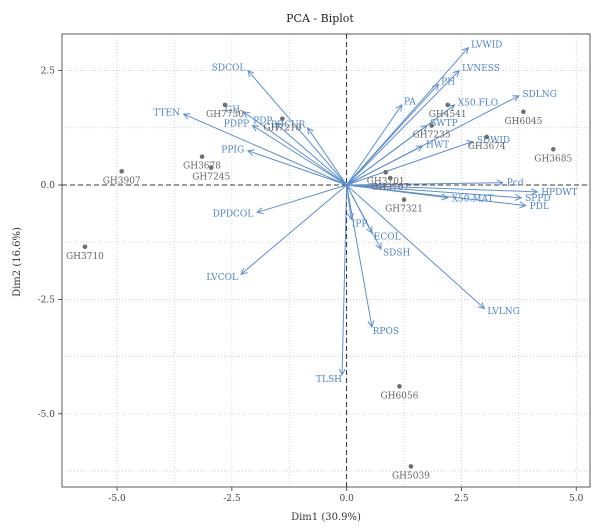 This screenshot has width=600, height=528. Describe the element at coordinates (232, 150) in the screenshot. I see `variable-label: PPIG` at that location.